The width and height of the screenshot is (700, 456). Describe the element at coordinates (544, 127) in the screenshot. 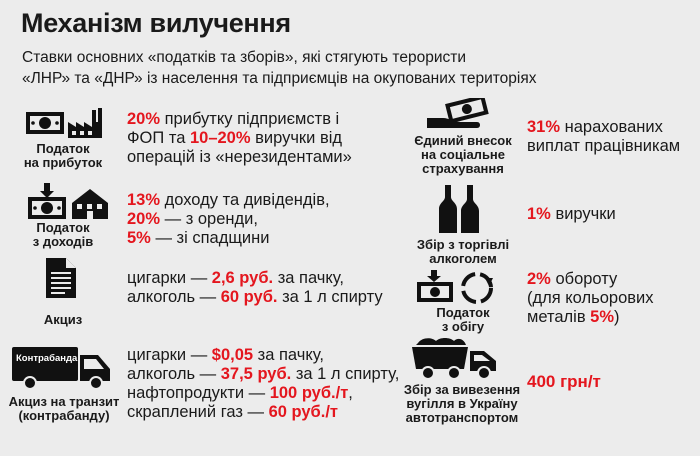

I see `rate-value: 31%` at that location.